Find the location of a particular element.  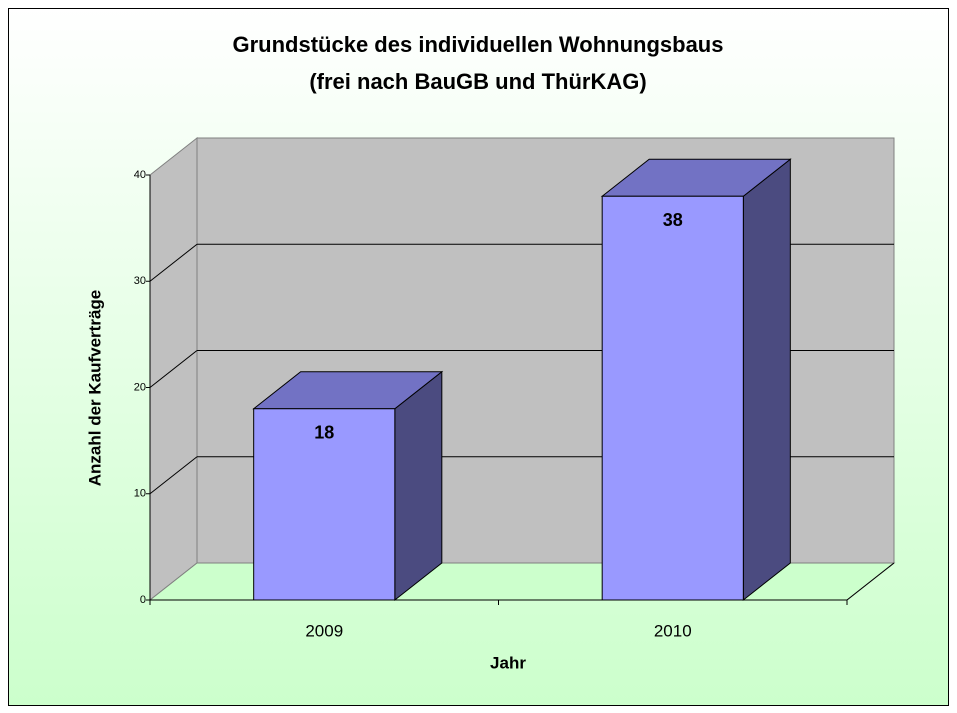

x-axis-label: Jahr is located at coordinates (508, 662).